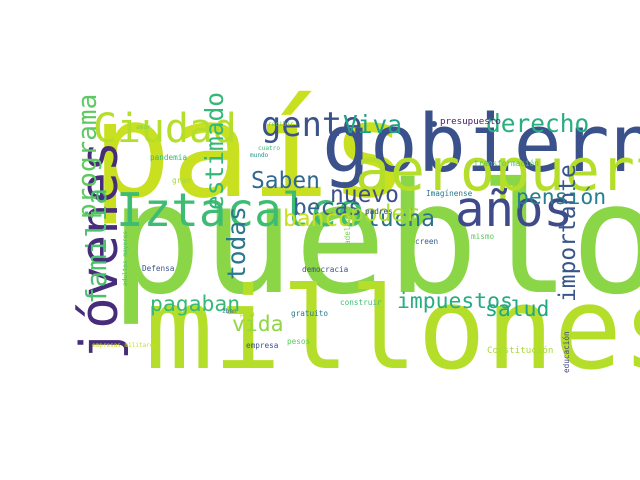  Describe the element at coordinates (426, 241) in the screenshot. I see `word-34: creen` at that location.